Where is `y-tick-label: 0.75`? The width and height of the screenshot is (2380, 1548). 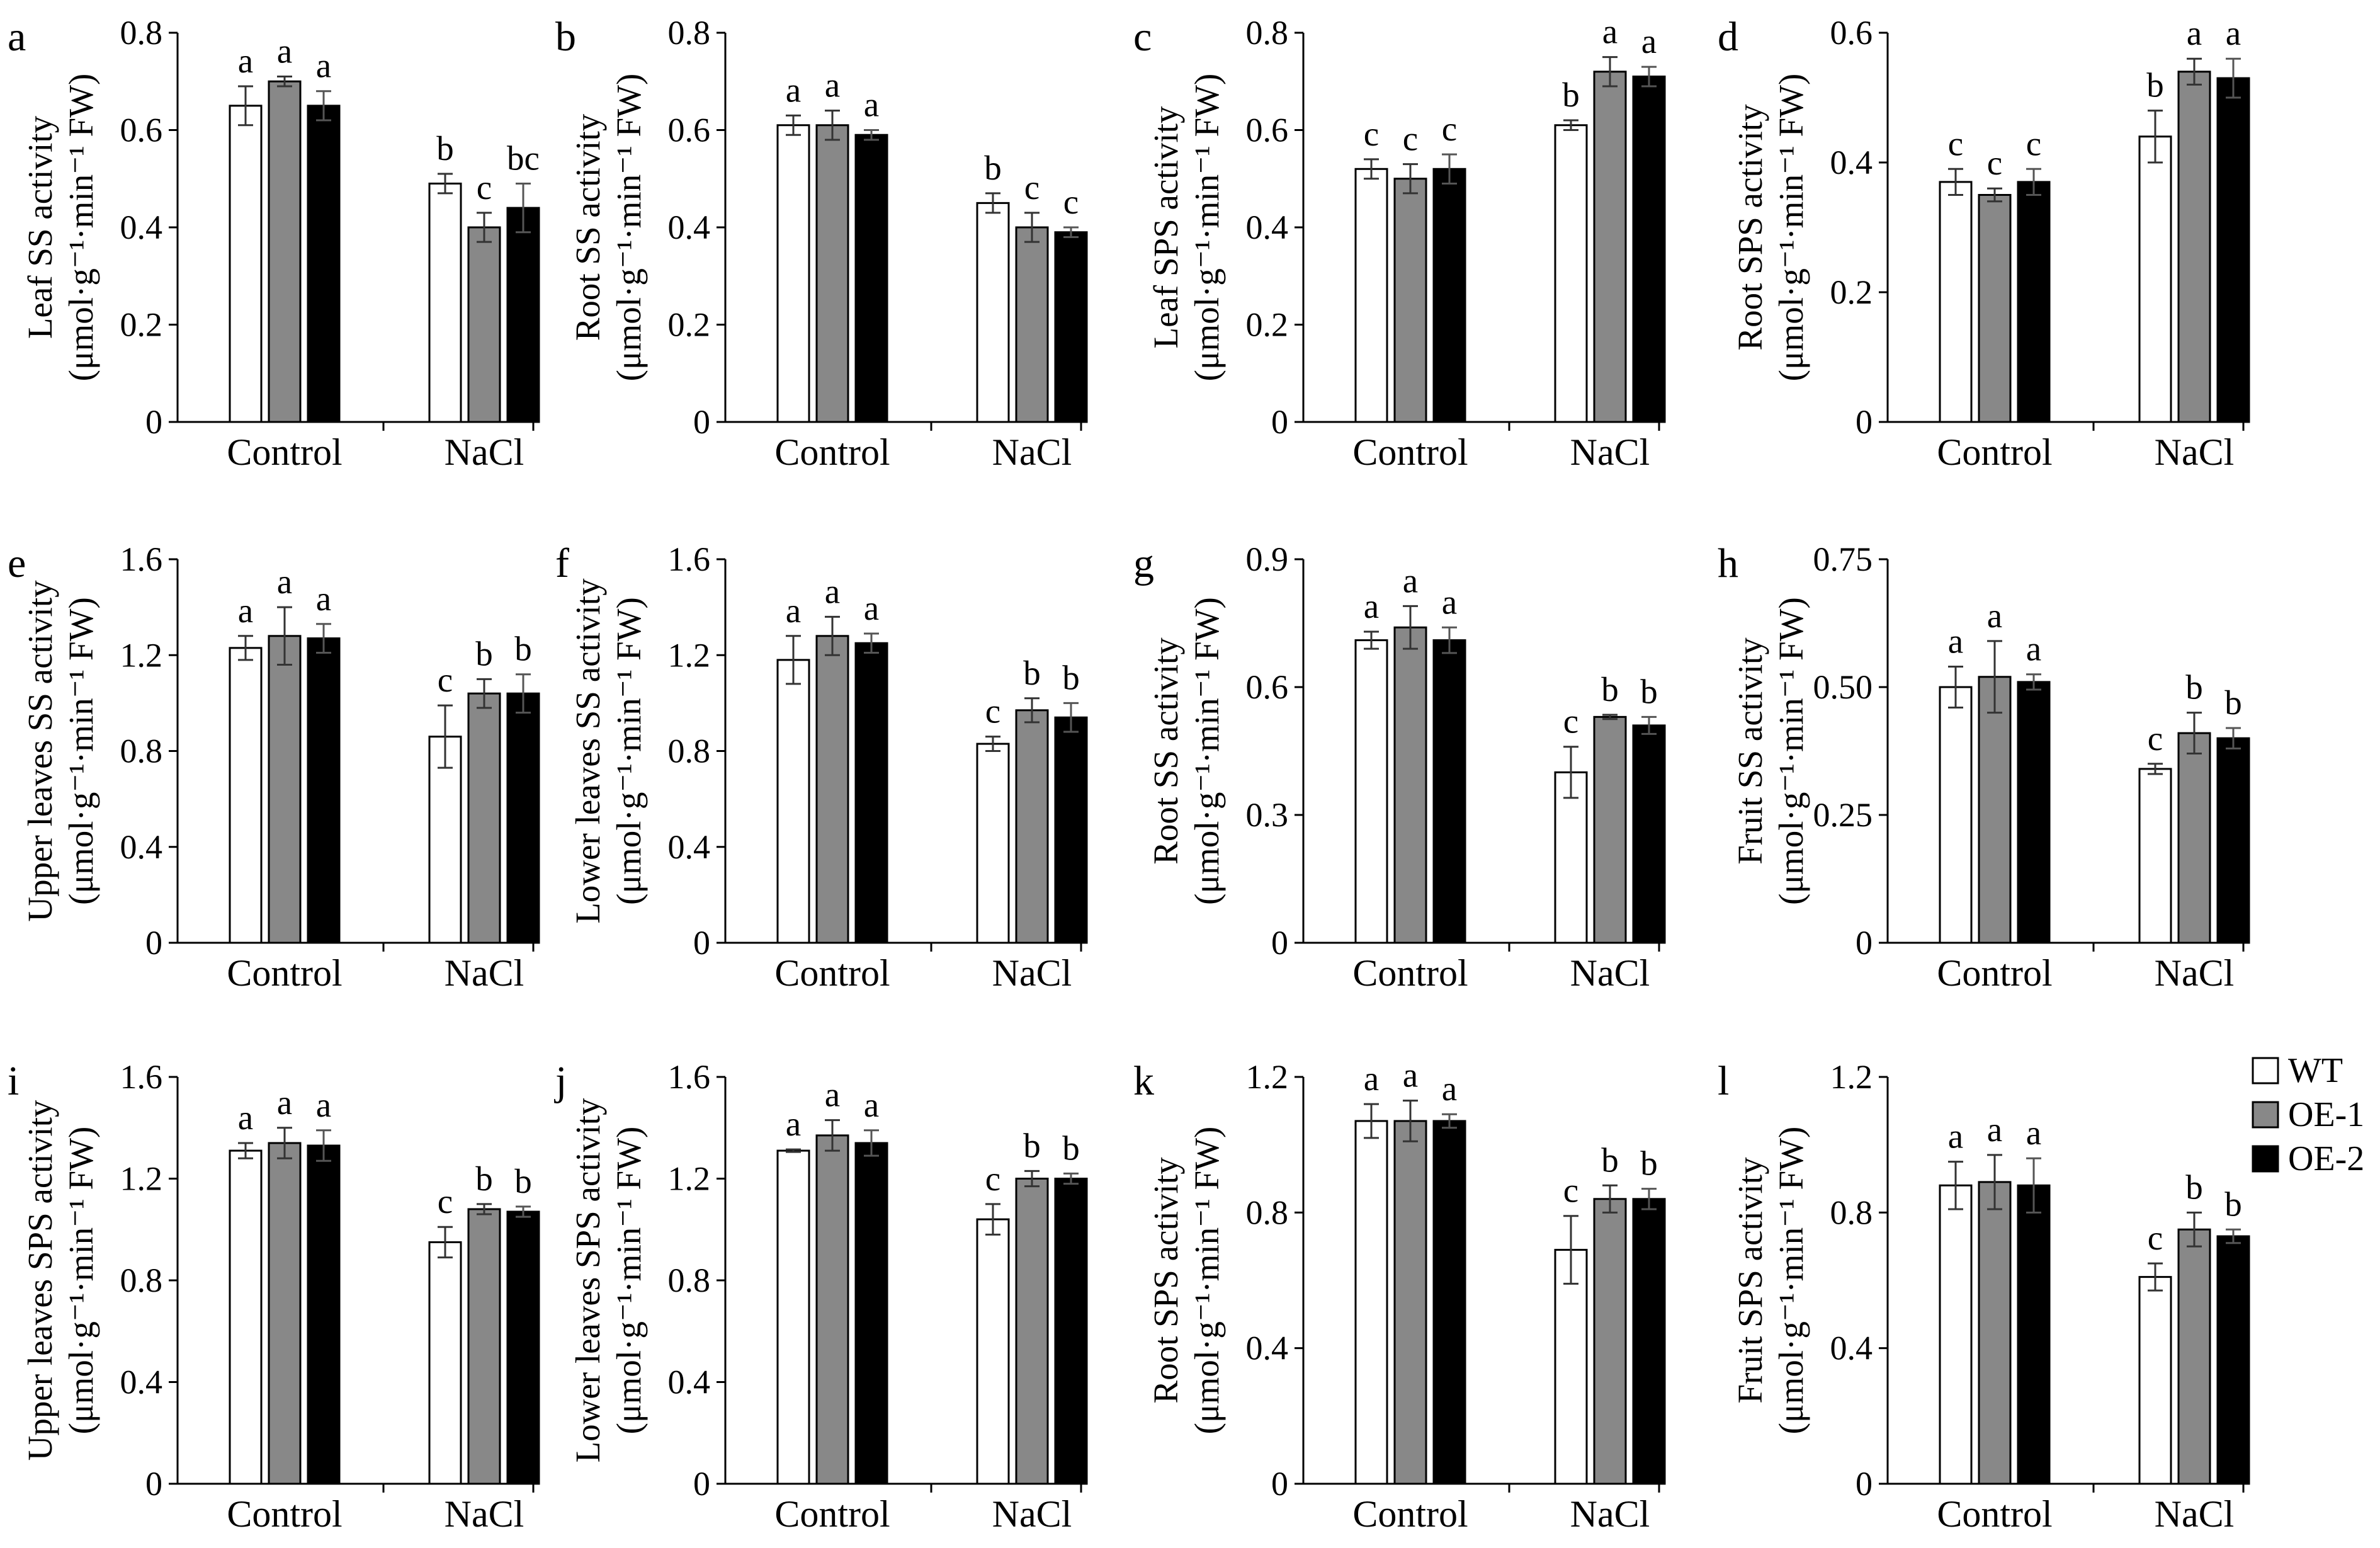 y-tick-label: 0.75 is located at coordinates (1843, 559).